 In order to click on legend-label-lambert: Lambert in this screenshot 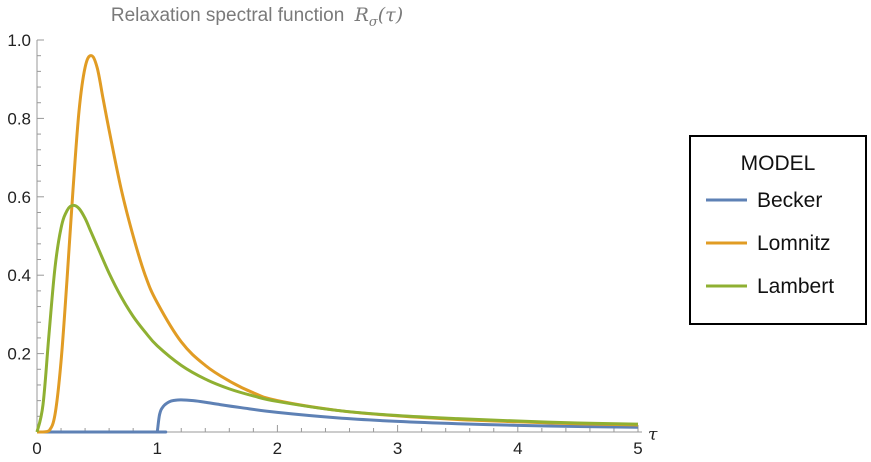, I will do `click(795, 286)`.